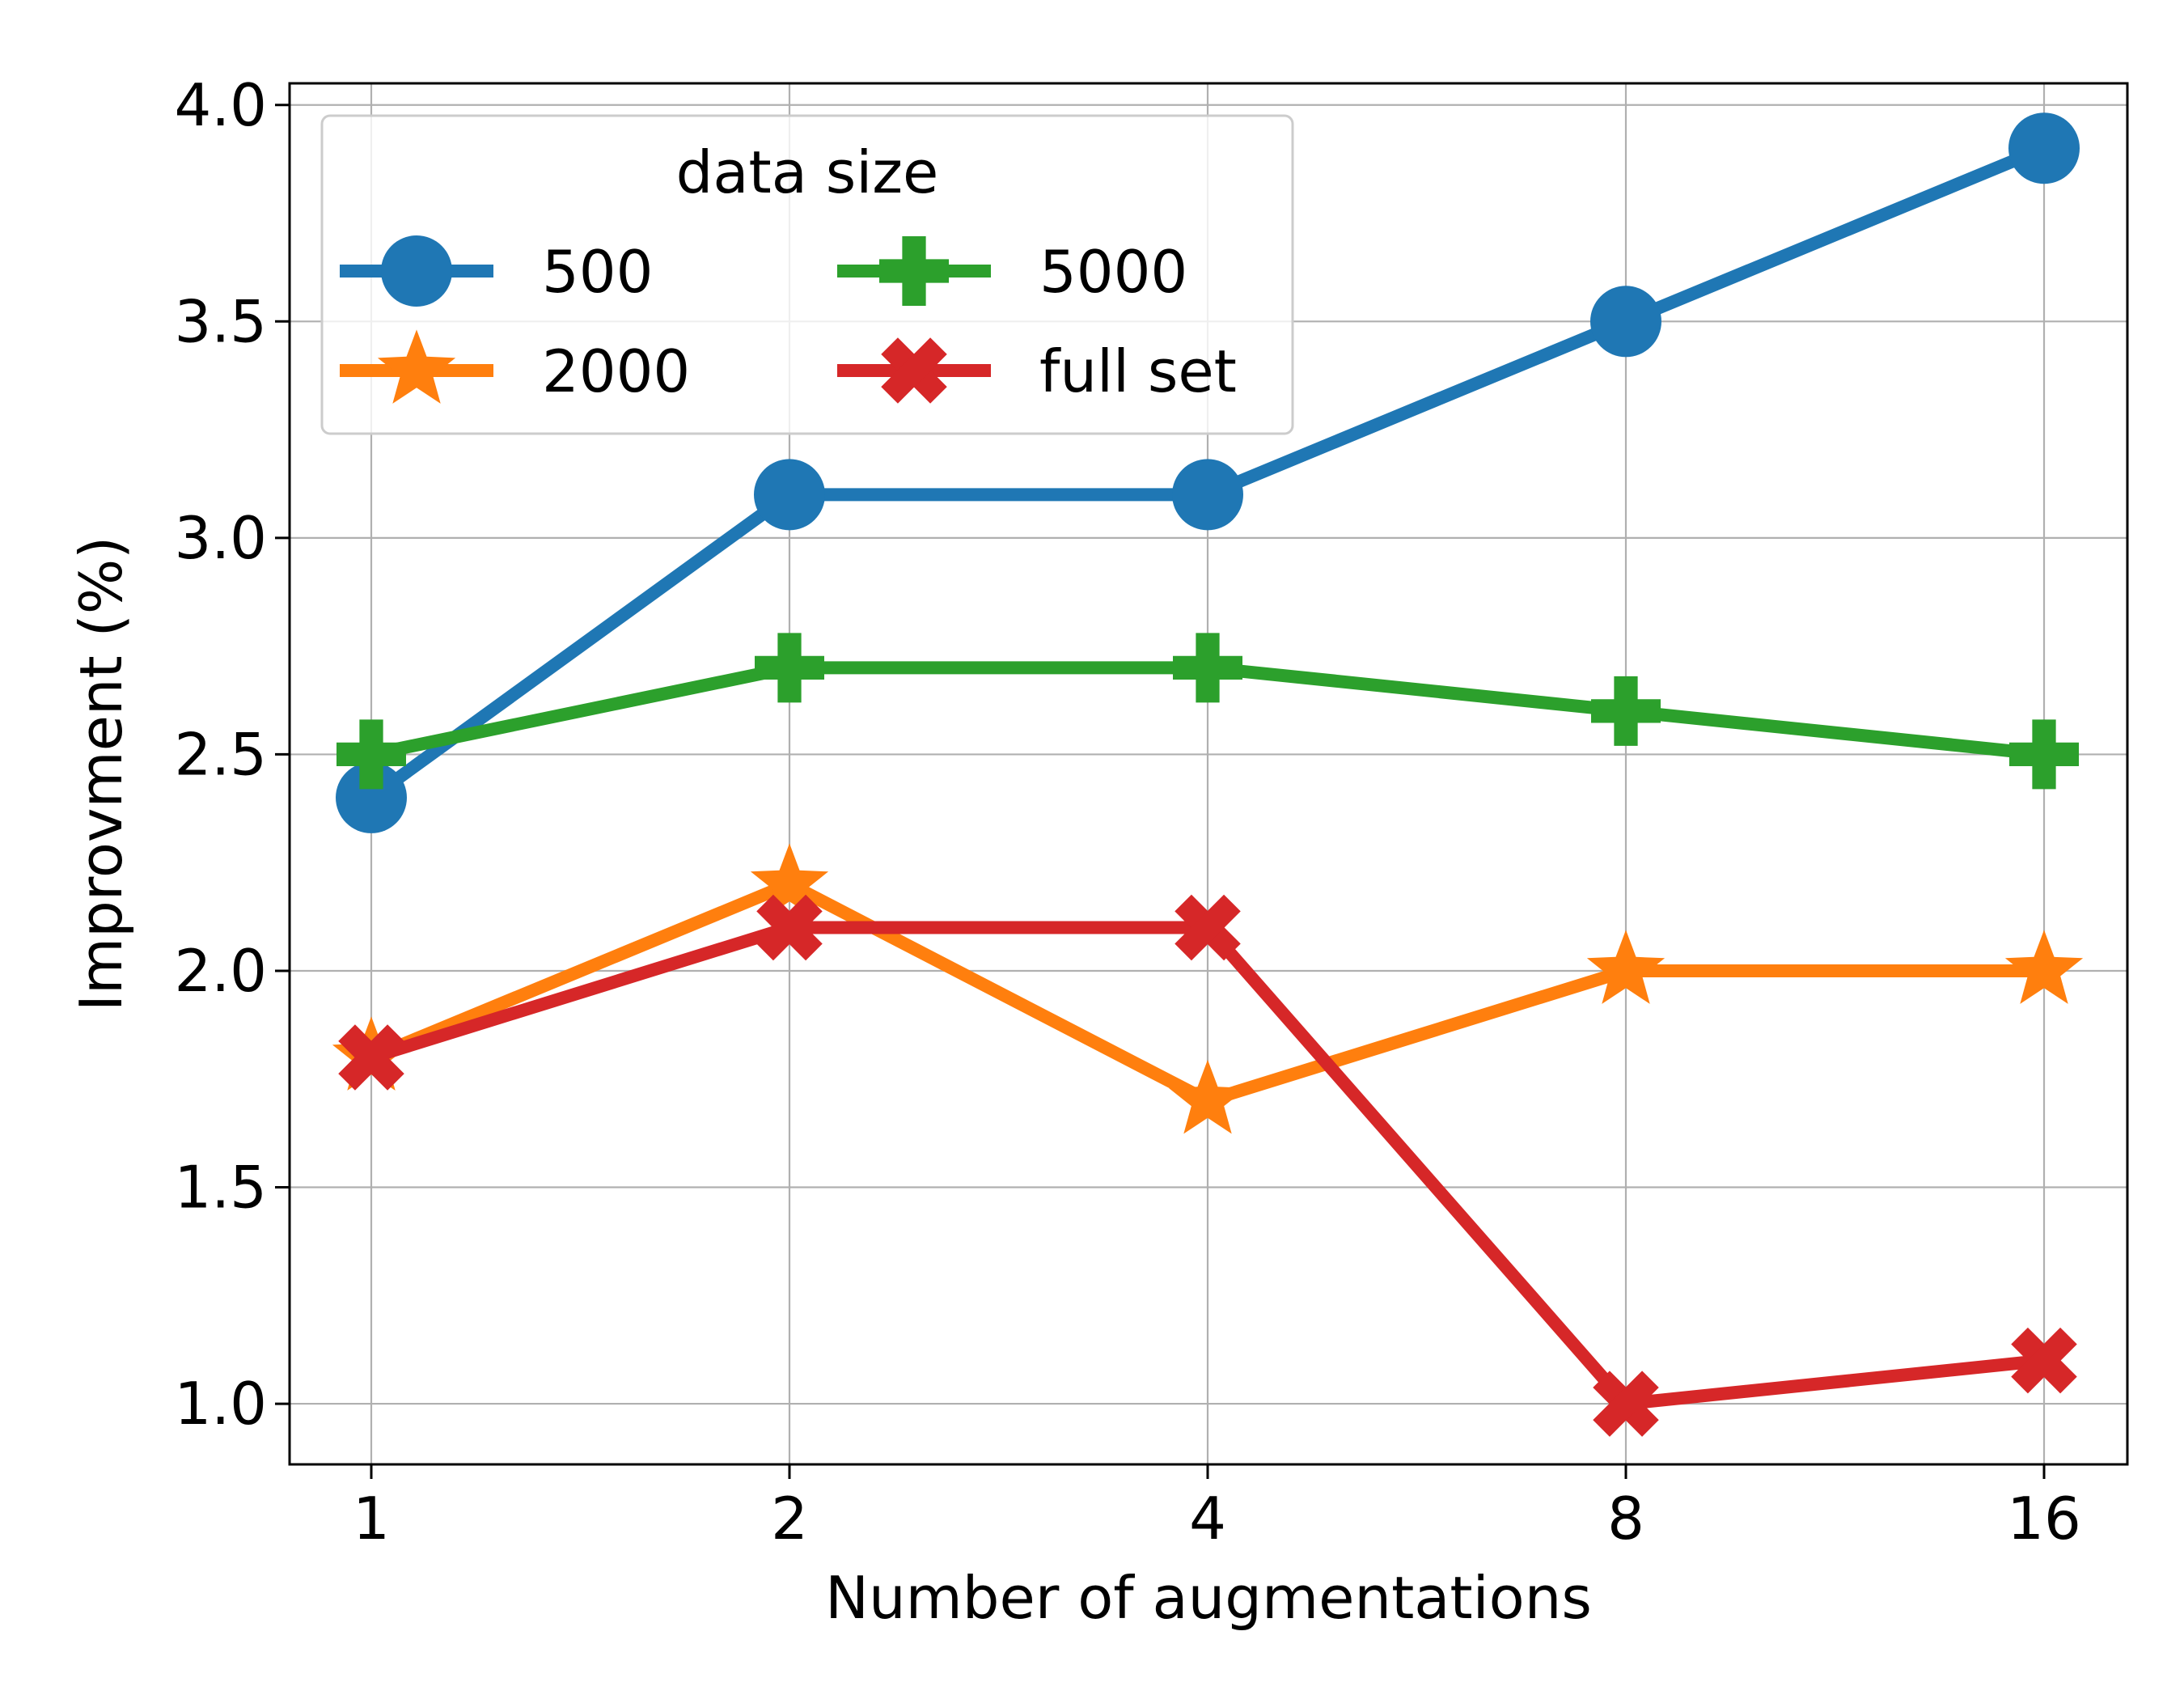  Describe the element at coordinates (221, 754) in the screenshot. I see `y-tick-label: 2.5` at that location.